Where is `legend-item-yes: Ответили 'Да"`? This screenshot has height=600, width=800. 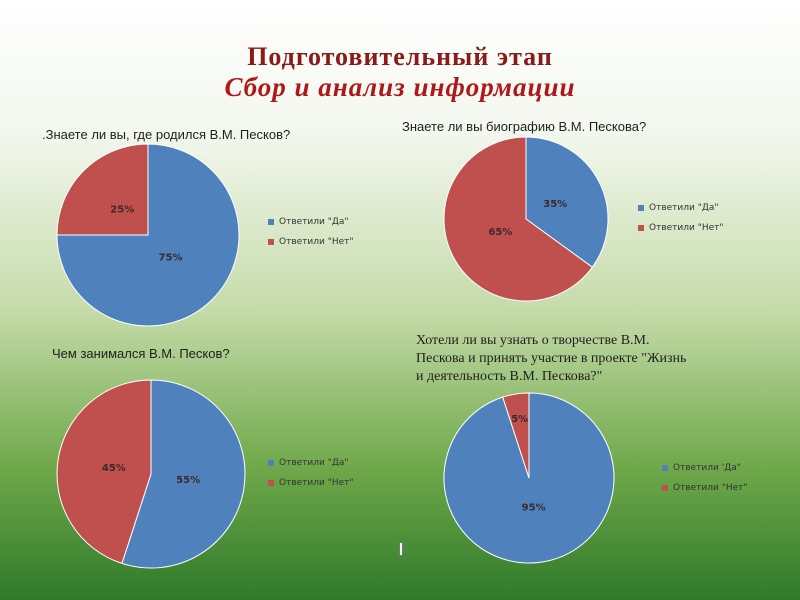 legend-item-yes: Ответили 'Да" is located at coordinates (705, 468).